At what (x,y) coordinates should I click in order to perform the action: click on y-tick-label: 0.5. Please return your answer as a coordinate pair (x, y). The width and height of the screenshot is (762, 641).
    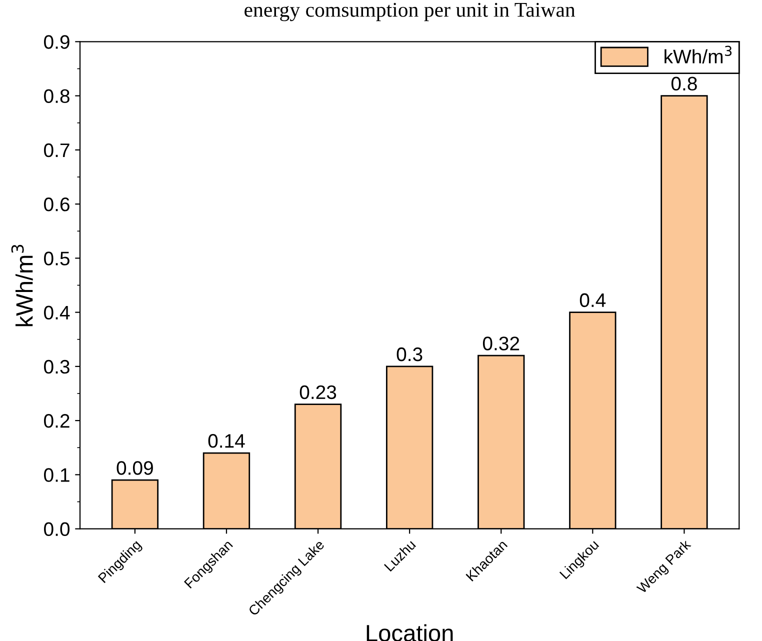
    Looking at the image, I should click on (57, 259).